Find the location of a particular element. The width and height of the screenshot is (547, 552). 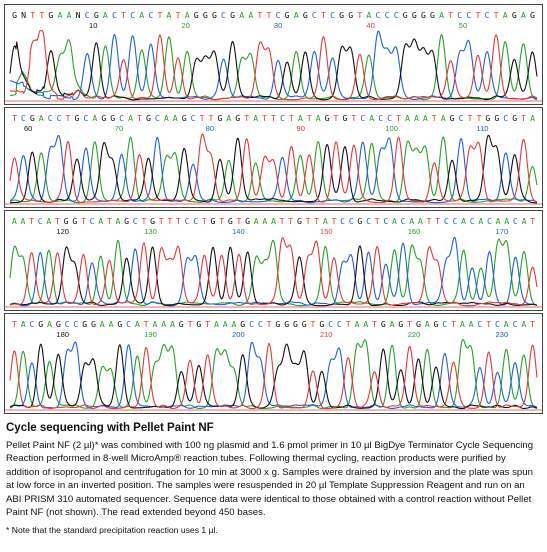

position-tick-label: 200 is located at coordinates (238, 334).